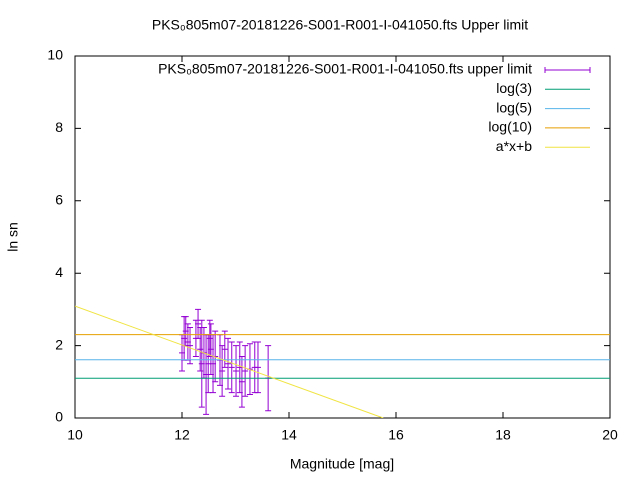 The image size is (640, 480). Describe the element at coordinates (289, 435) in the screenshot. I see `x-tick-label: 14` at that location.